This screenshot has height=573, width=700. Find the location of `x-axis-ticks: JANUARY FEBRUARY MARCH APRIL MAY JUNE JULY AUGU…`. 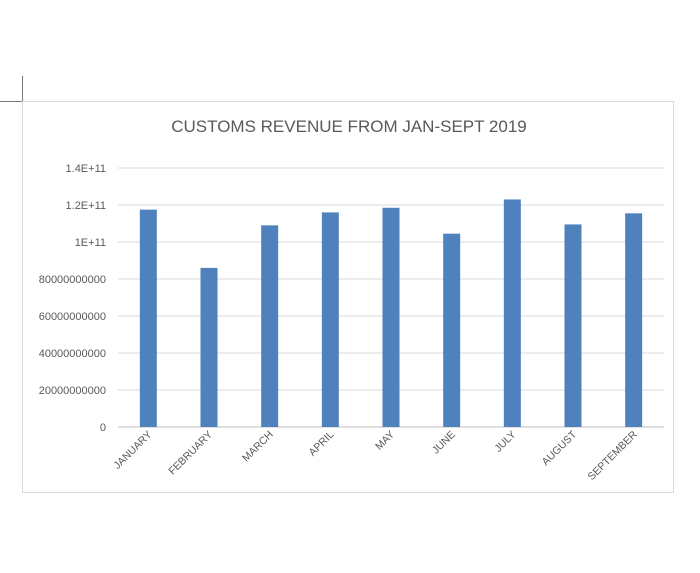

x-axis-ticks: JANUARY FEBRUARY MARCH APRIL MAY JUNE JULY AUGU… is located at coordinates (375, 455).